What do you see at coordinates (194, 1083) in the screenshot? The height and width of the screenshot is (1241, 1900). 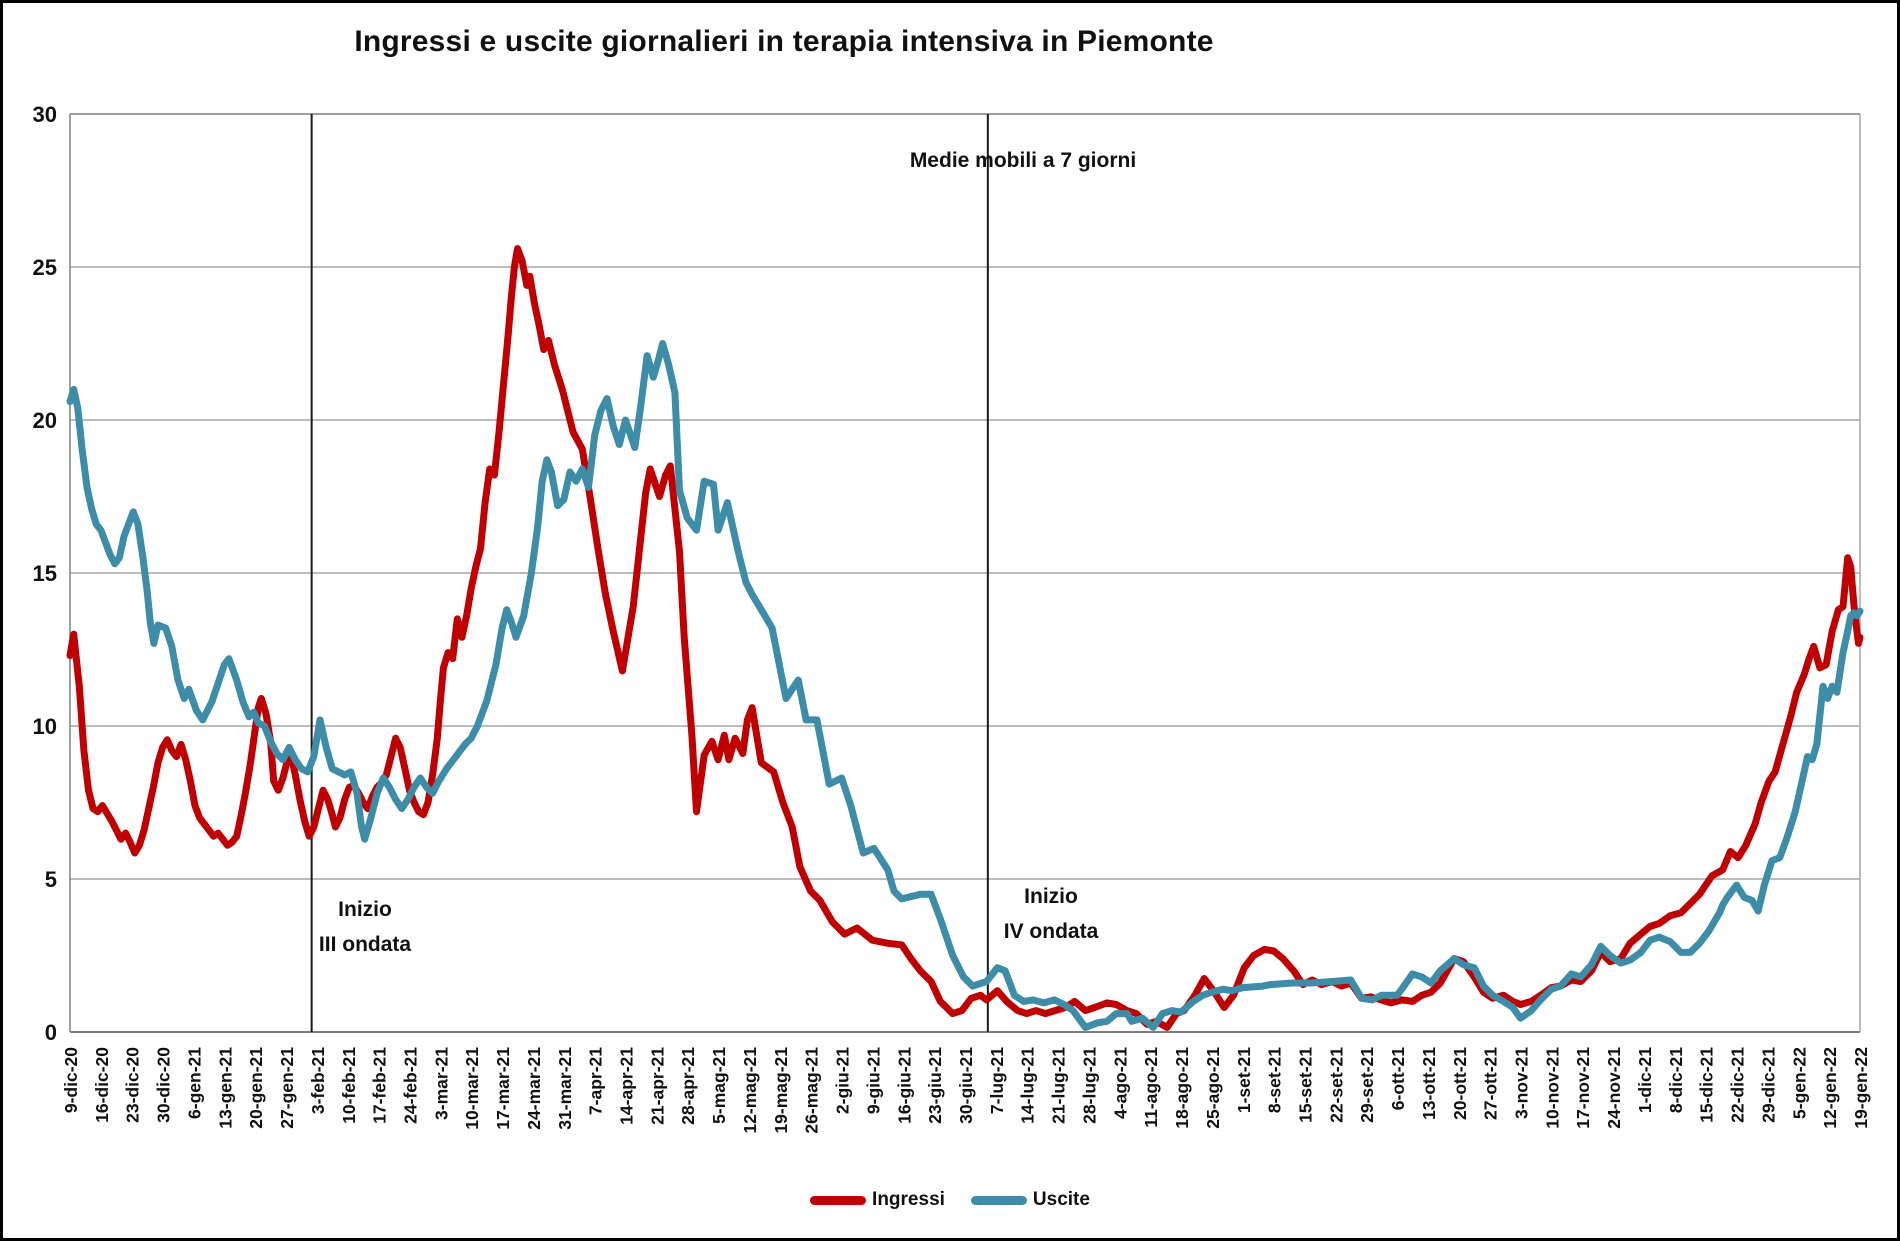 I see `x-axis-label: 6-gen-21` at bounding box center [194, 1083].